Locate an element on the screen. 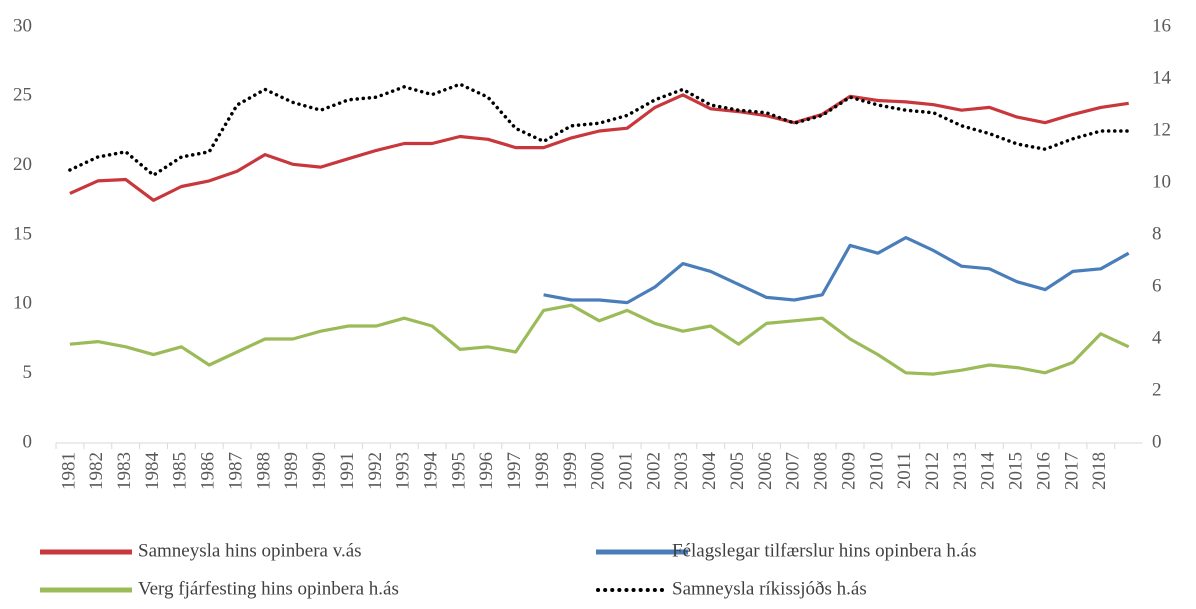 This screenshot has height=609, width=1196. x-tick-label: 1991 is located at coordinates (347, 471).